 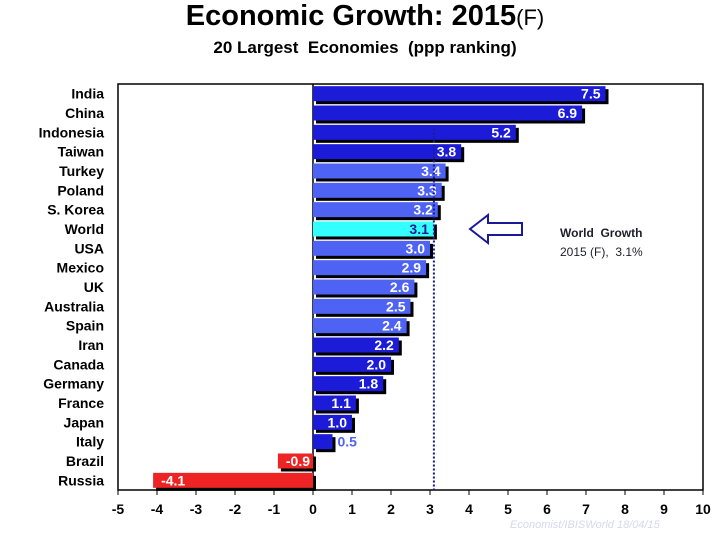 What do you see at coordinates (508, 509) in the screenshot?
I see `x-tick-label: 5` at bounding box center [508, 509].